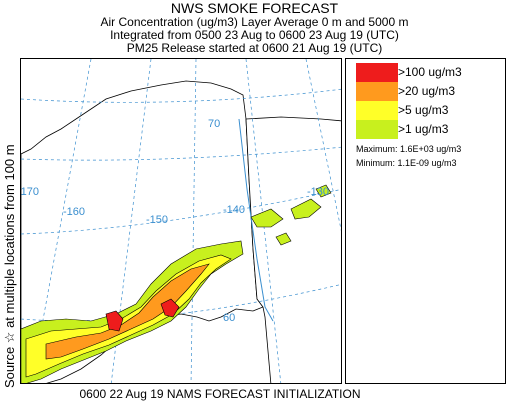  Describe the element at coordinates (256, 220) in the screenshot. I see `border-line` at that location.